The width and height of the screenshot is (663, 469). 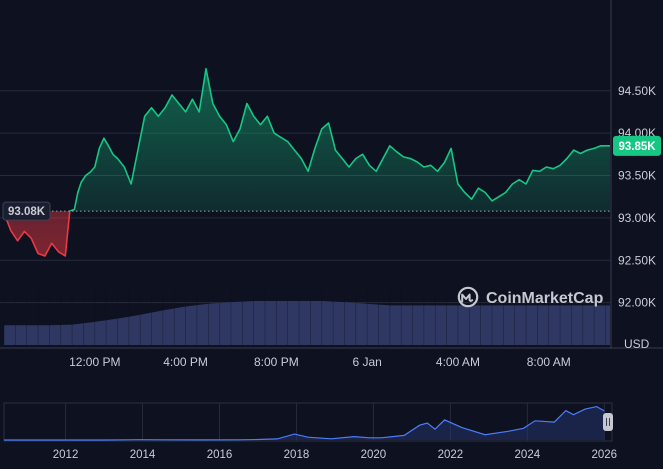 I want to click on y-tick-label: 92.00K, so click(x=637, y=303).